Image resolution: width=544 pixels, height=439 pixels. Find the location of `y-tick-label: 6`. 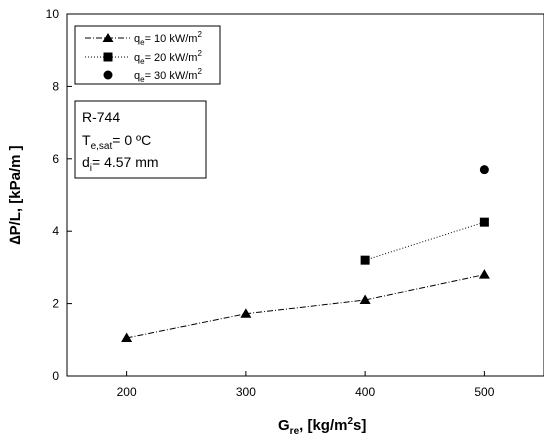

y-tick-label: 6 is located at coordinates (55, 159).